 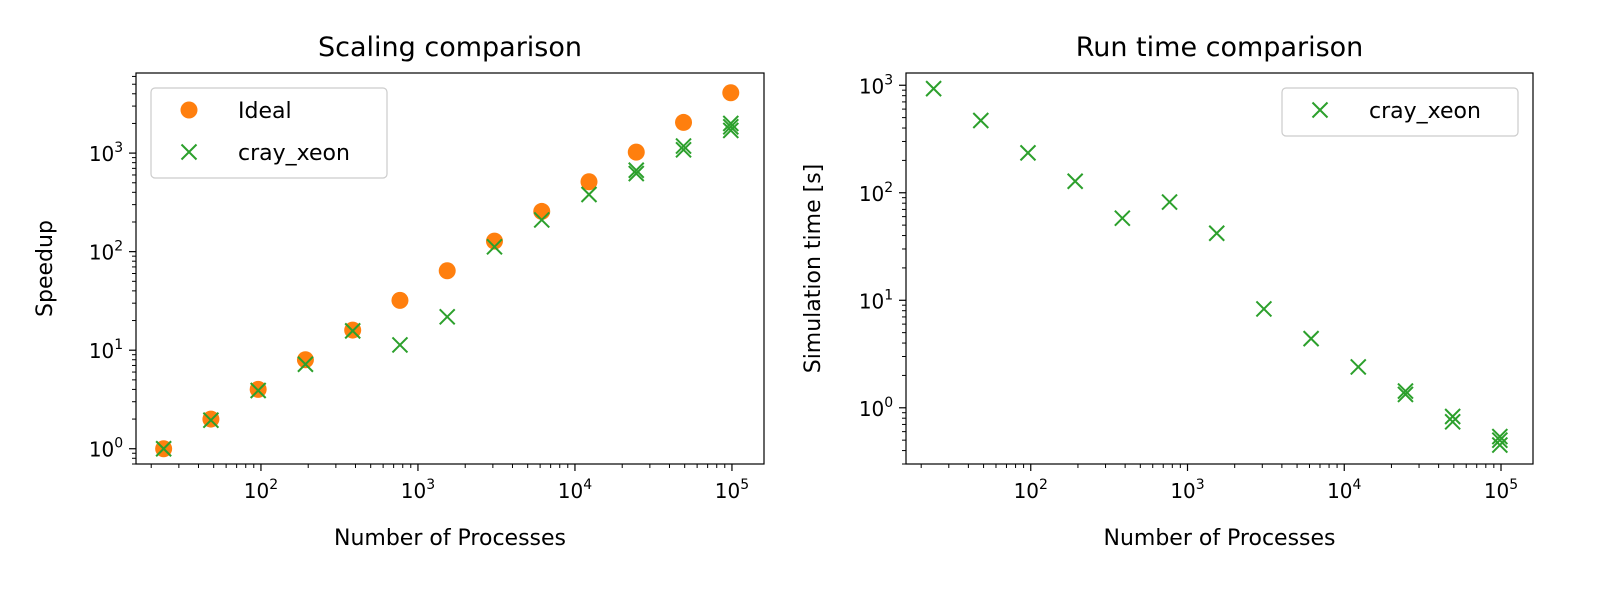 What do you see at coordinates (450, 47) in the screenshot?
I see `chart-title: Scaling comparison` at bounding box center [450, 47].